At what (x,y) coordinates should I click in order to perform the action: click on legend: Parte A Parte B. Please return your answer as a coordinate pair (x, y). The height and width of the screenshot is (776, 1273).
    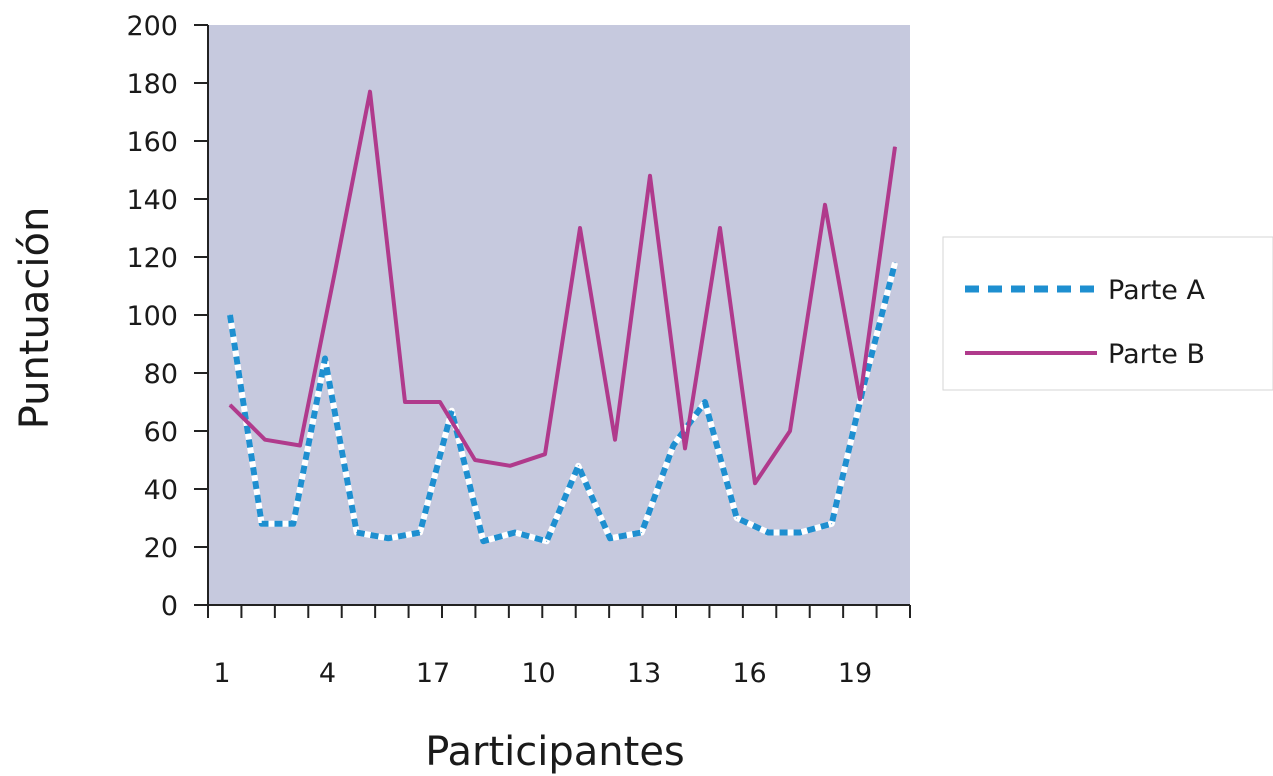
    Looking at the image, I should click on (1107, 313).